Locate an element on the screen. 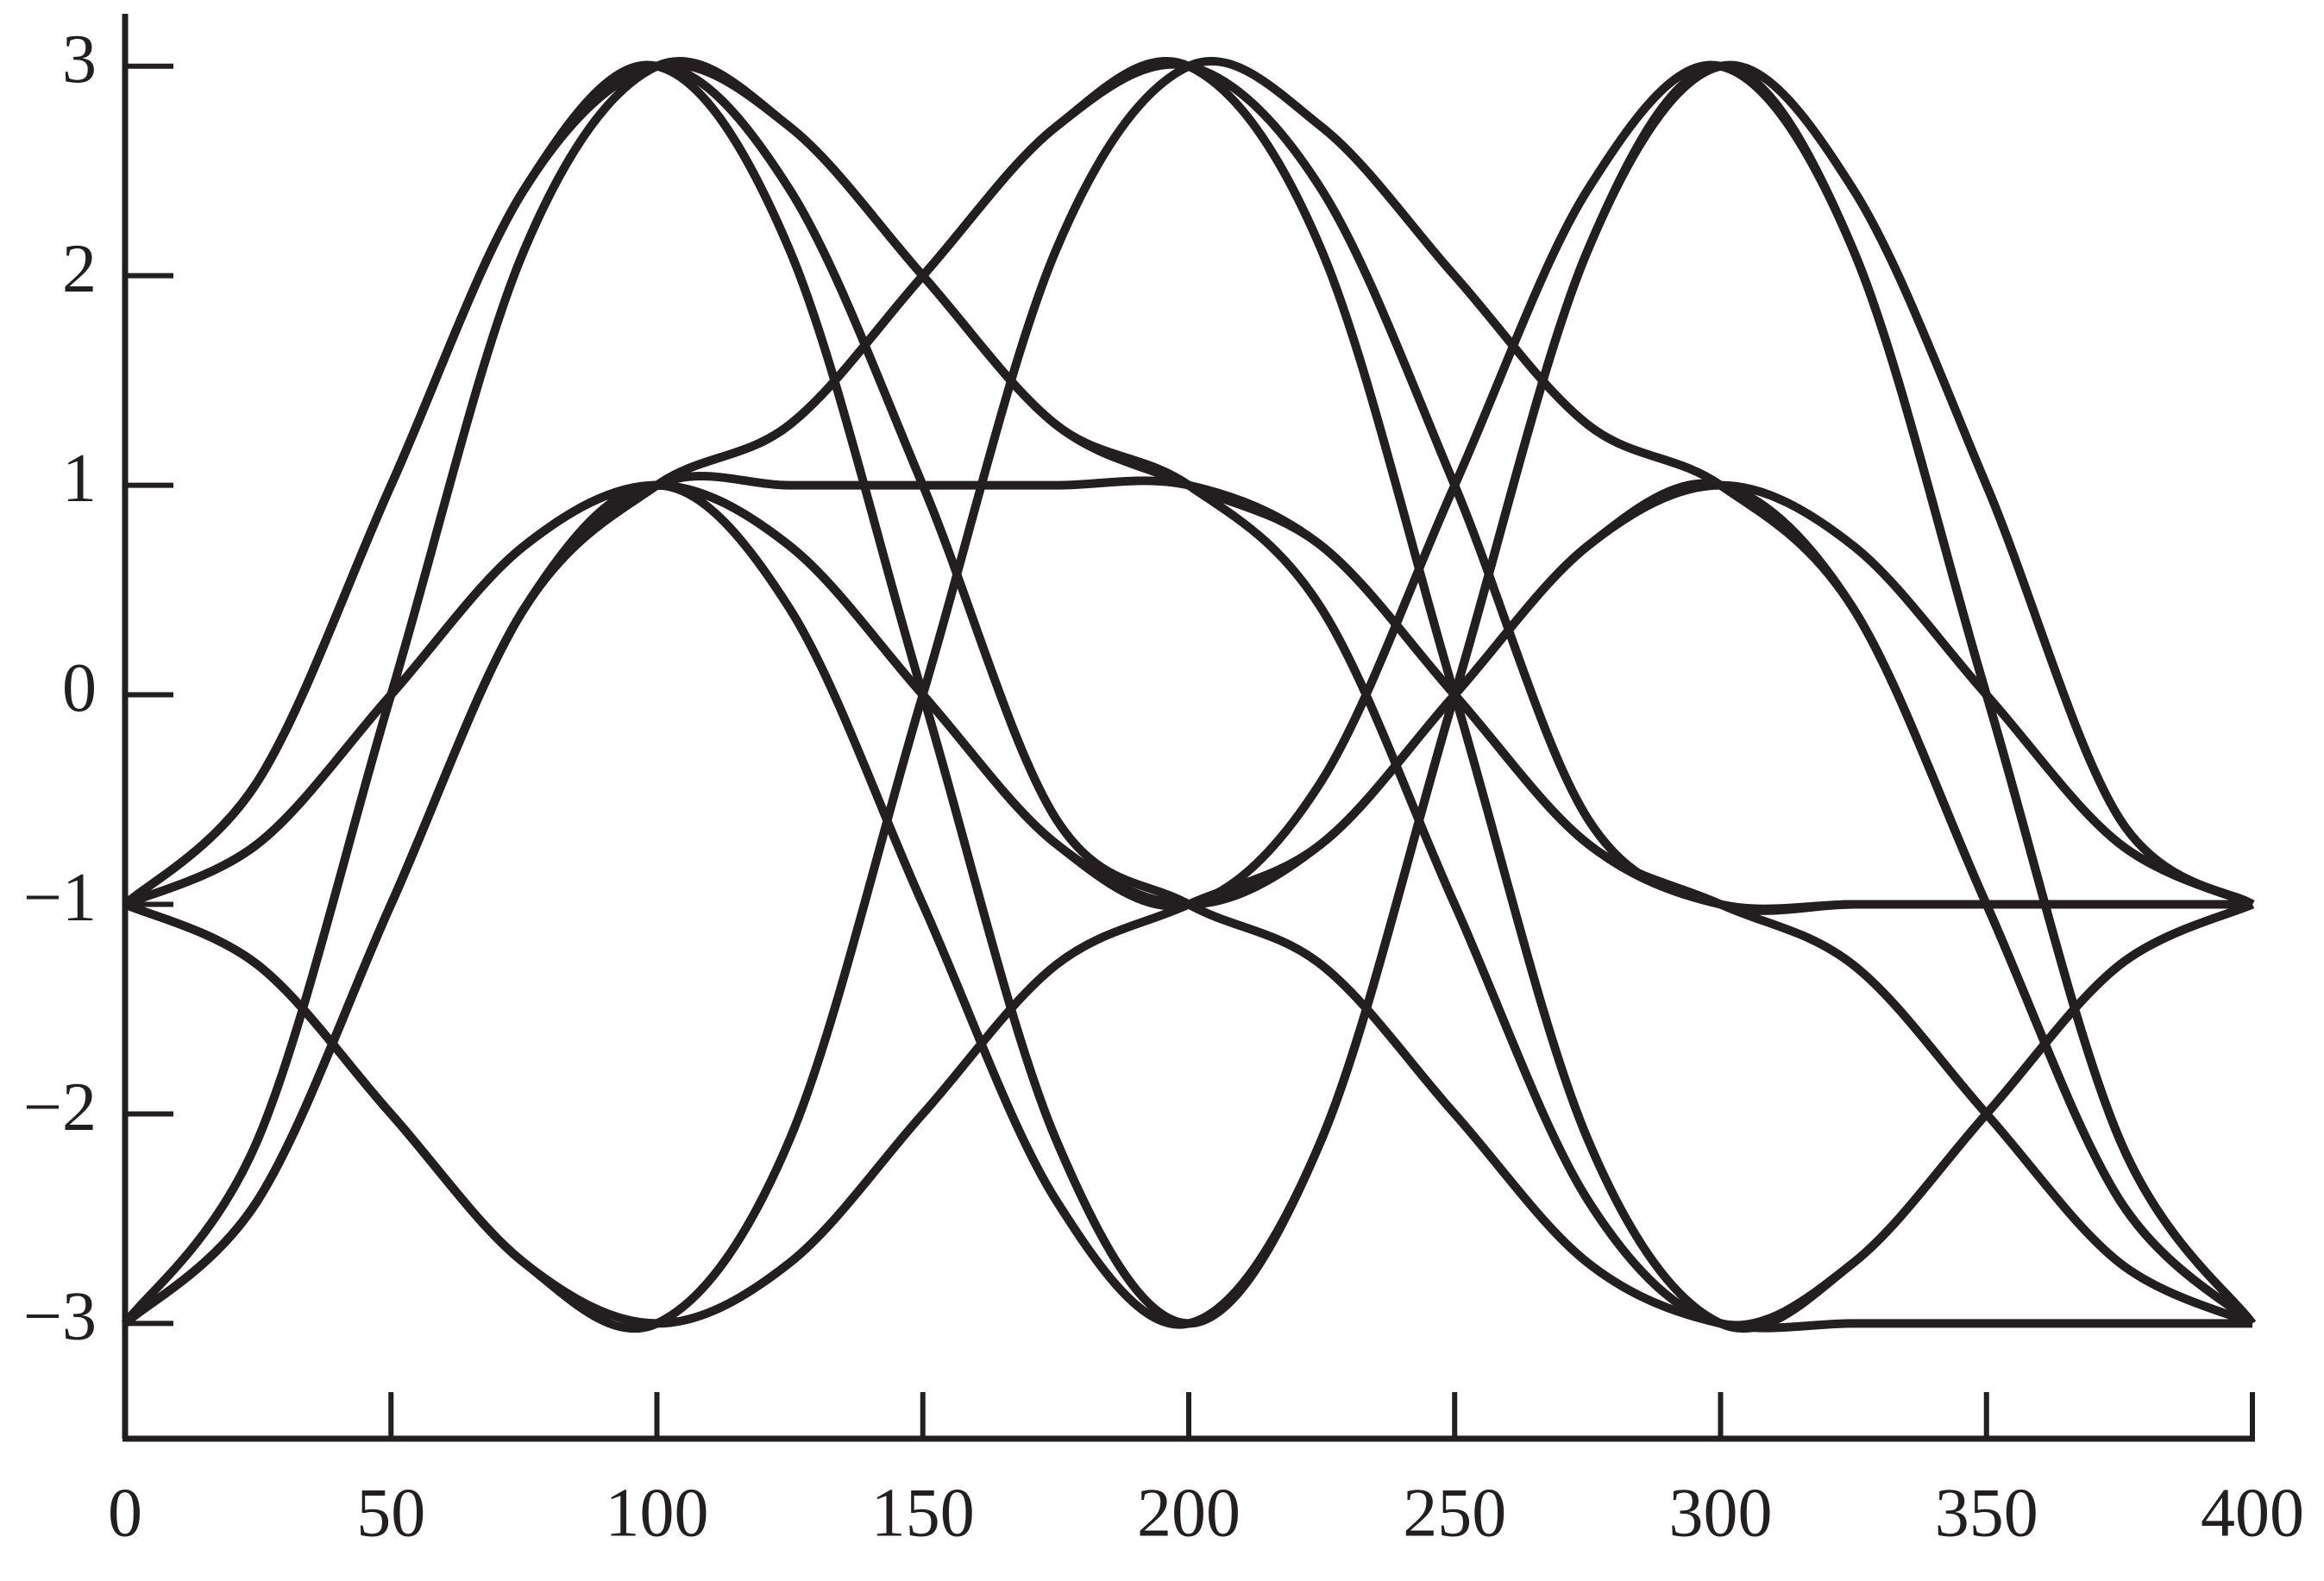  x-tick-label: 350 is located at coordinates (1987, 1513).